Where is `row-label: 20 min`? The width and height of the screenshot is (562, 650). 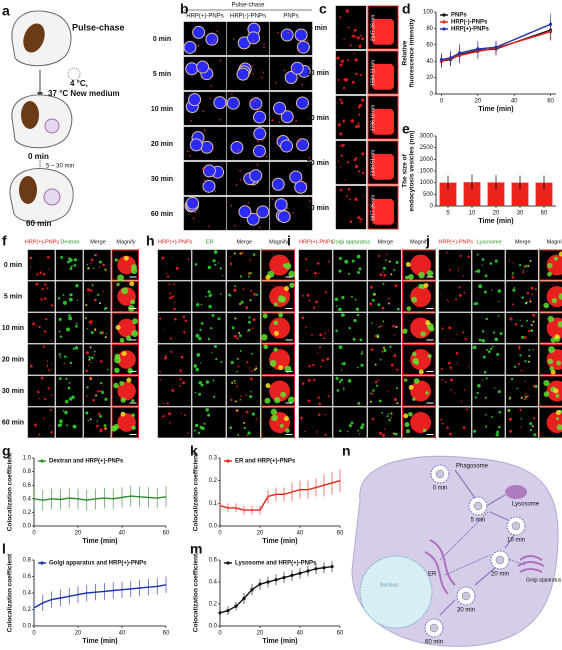
row-label: 20 min is located at coordinates (318, 118).